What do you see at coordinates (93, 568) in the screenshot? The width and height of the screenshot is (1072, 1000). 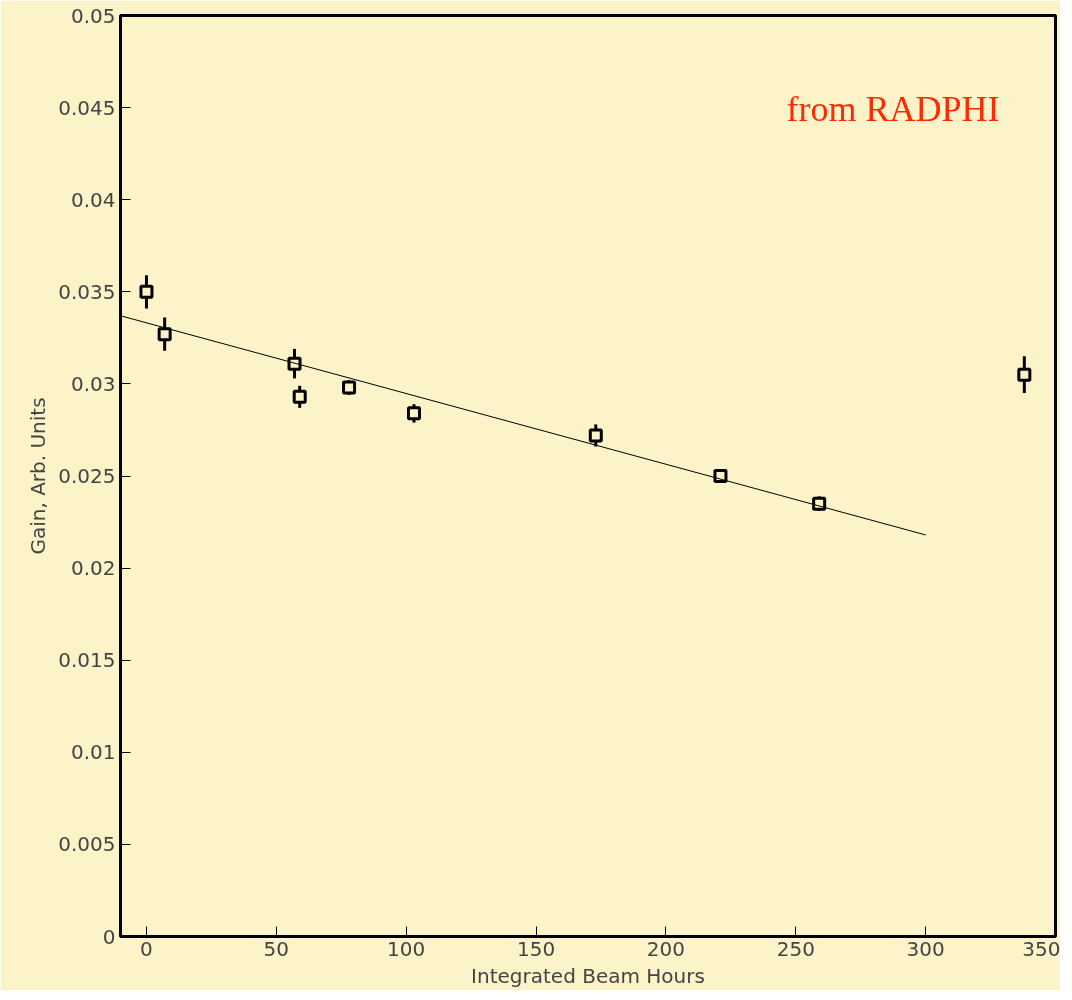 I see `y-tick-label: 0.02` at bounding box center [93, 568].